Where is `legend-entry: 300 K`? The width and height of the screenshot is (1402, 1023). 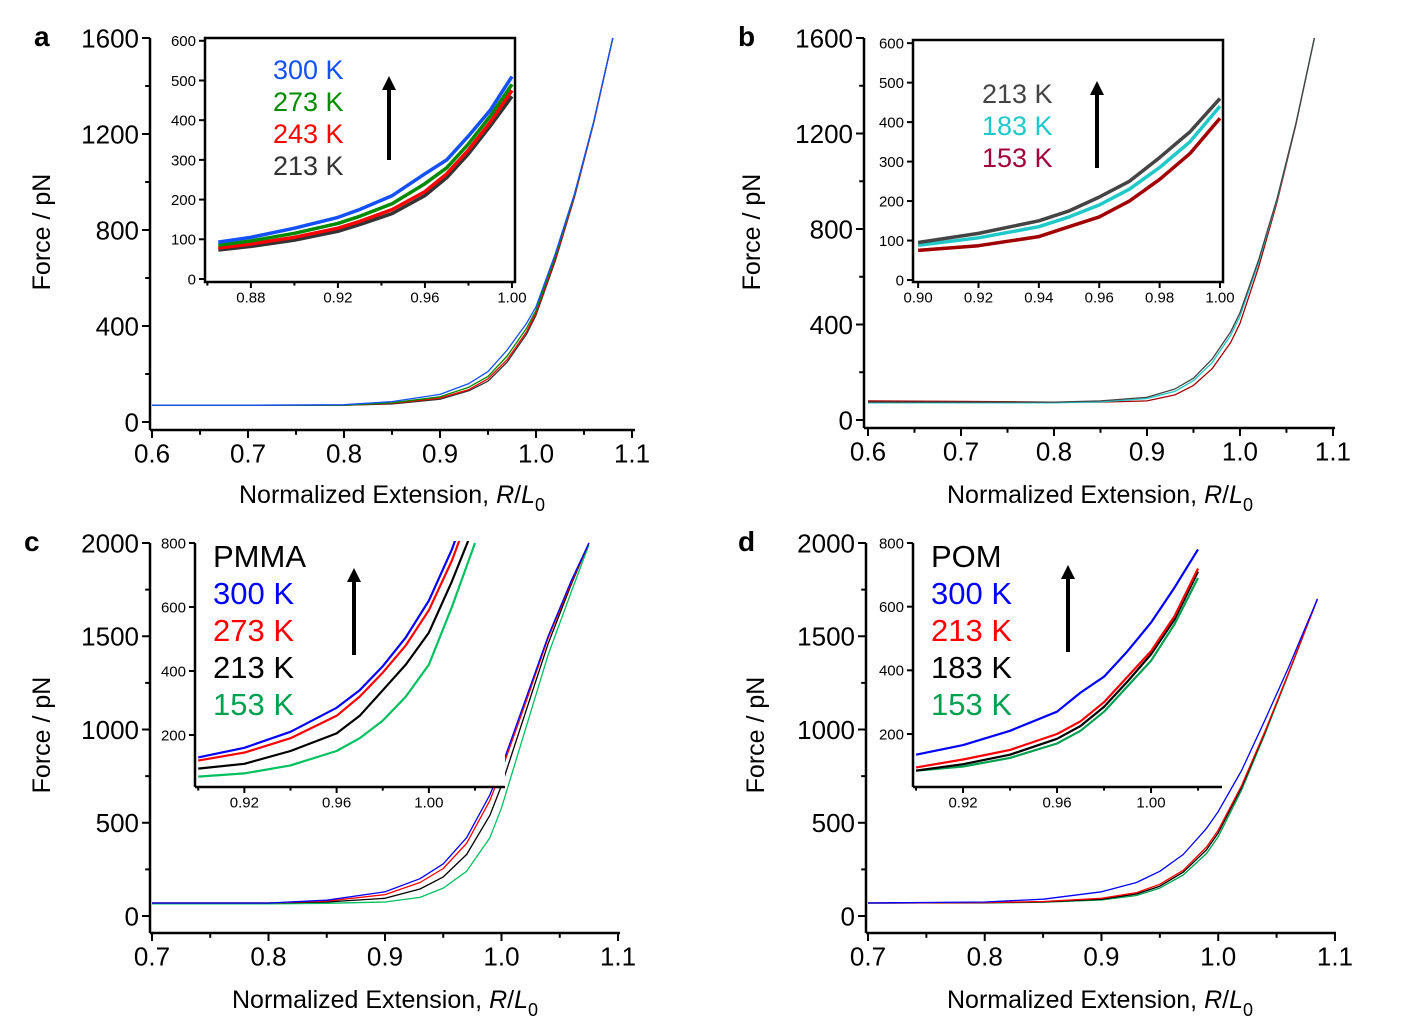
legend-entry: 300 K is located at coordinates (308, 70).